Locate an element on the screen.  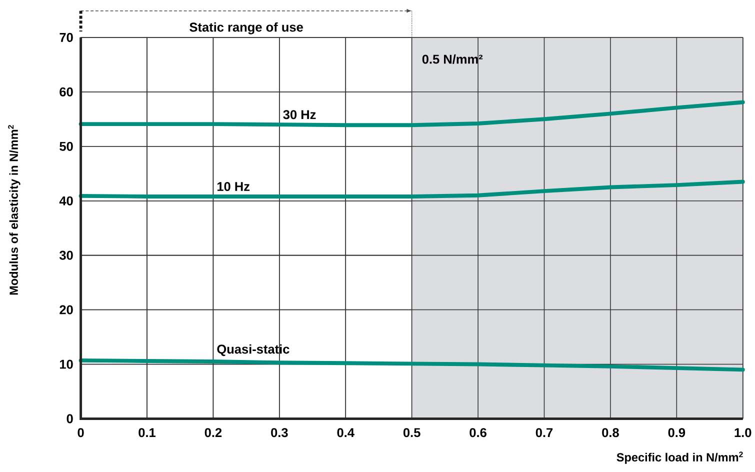
x-tick-label: 0.7 is located at coordinates (544, 433).